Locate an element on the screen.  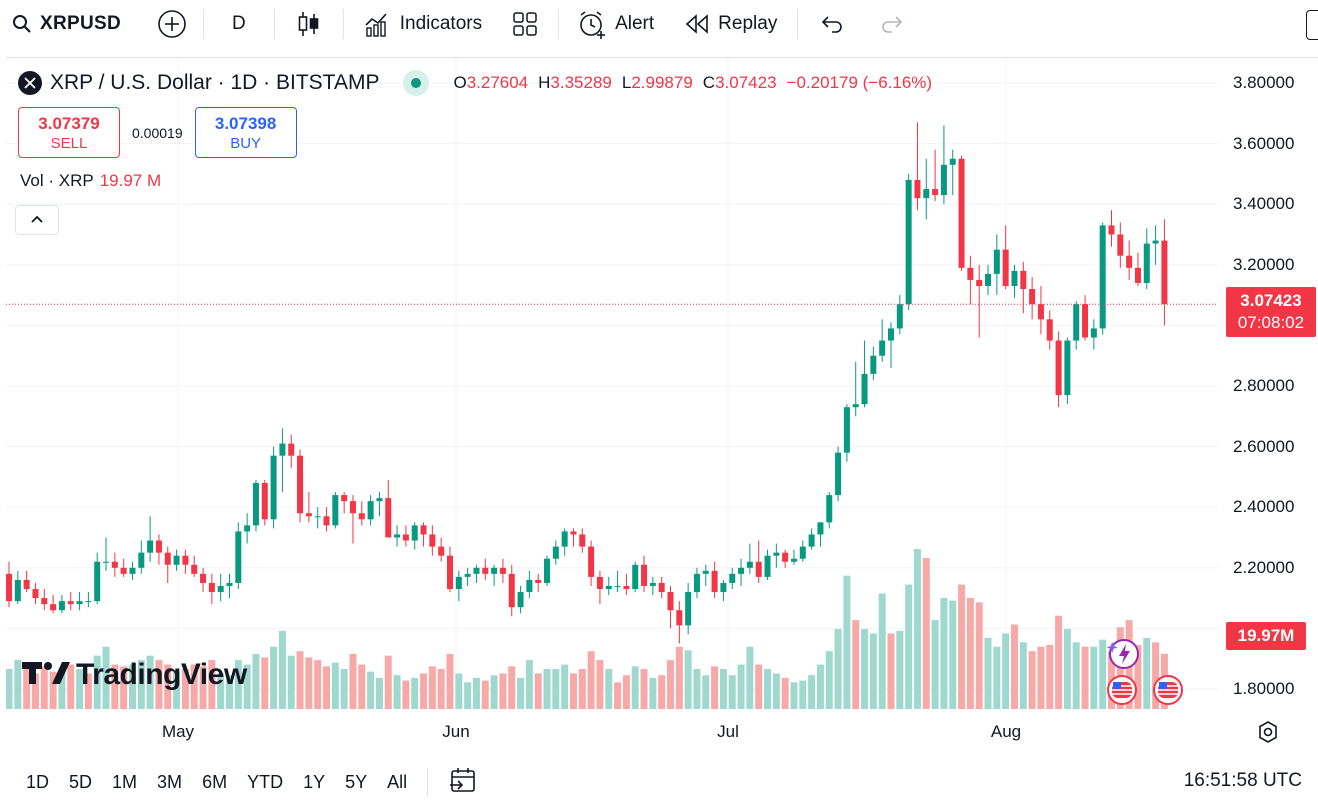
range-5y-button: 5Y is located at coordinates (356, 781).